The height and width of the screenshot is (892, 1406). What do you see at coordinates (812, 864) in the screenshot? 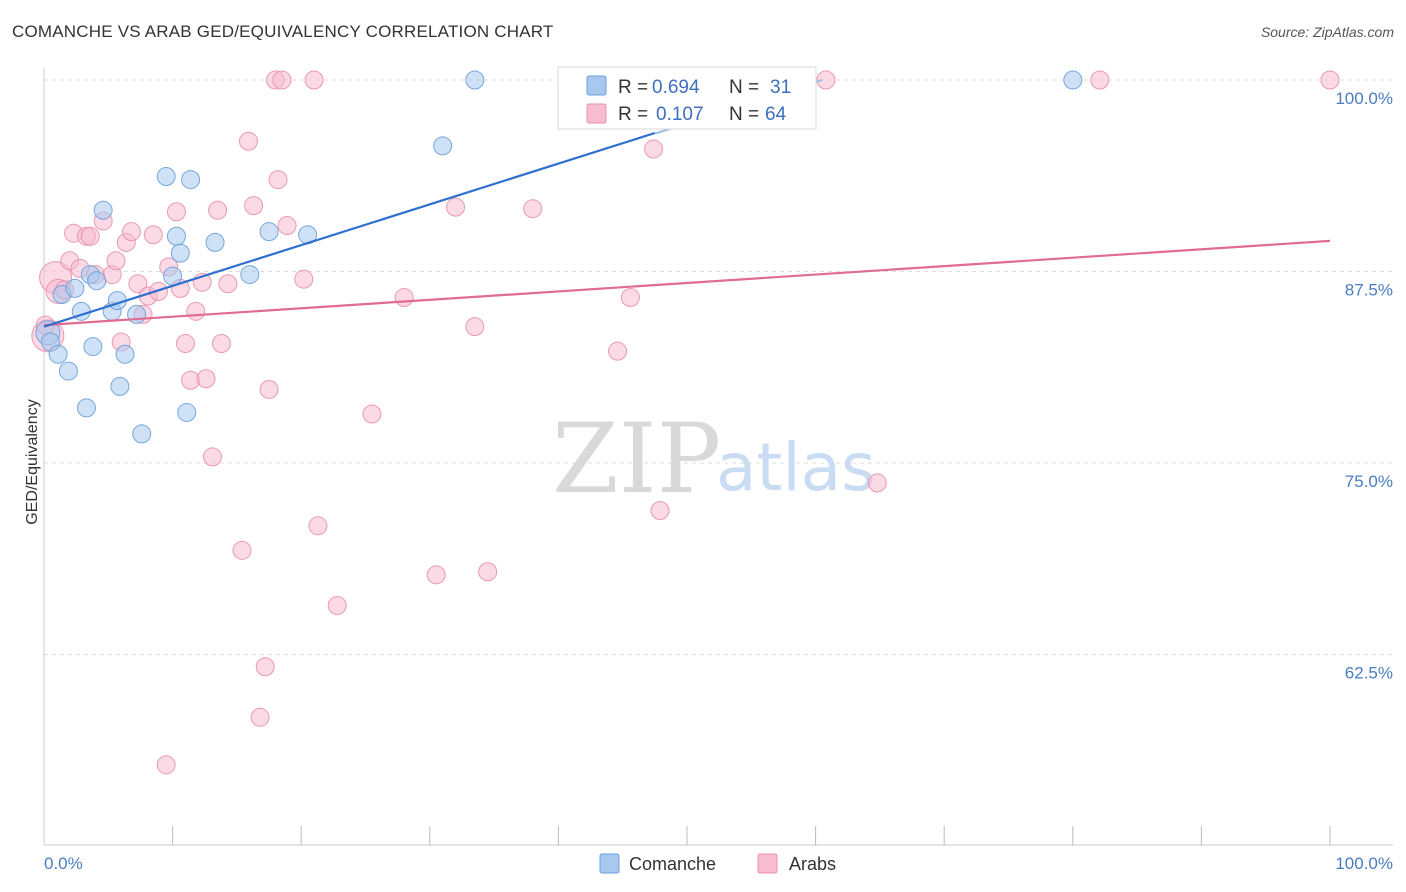
I see `bottom-legend-label-arabs: Arabs` at bounding box center [812, 864].